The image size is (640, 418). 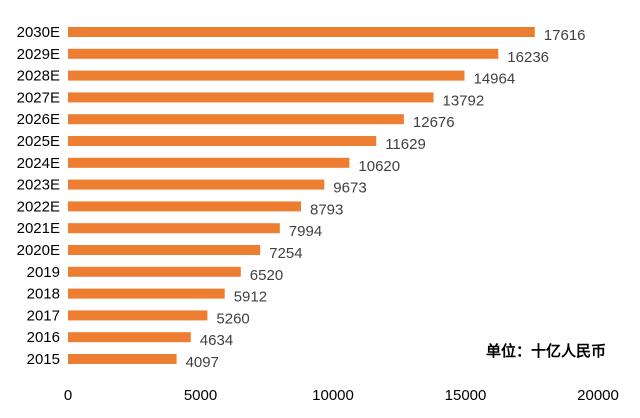 I want to click on bar-2027E, so click(x=251, y=97).